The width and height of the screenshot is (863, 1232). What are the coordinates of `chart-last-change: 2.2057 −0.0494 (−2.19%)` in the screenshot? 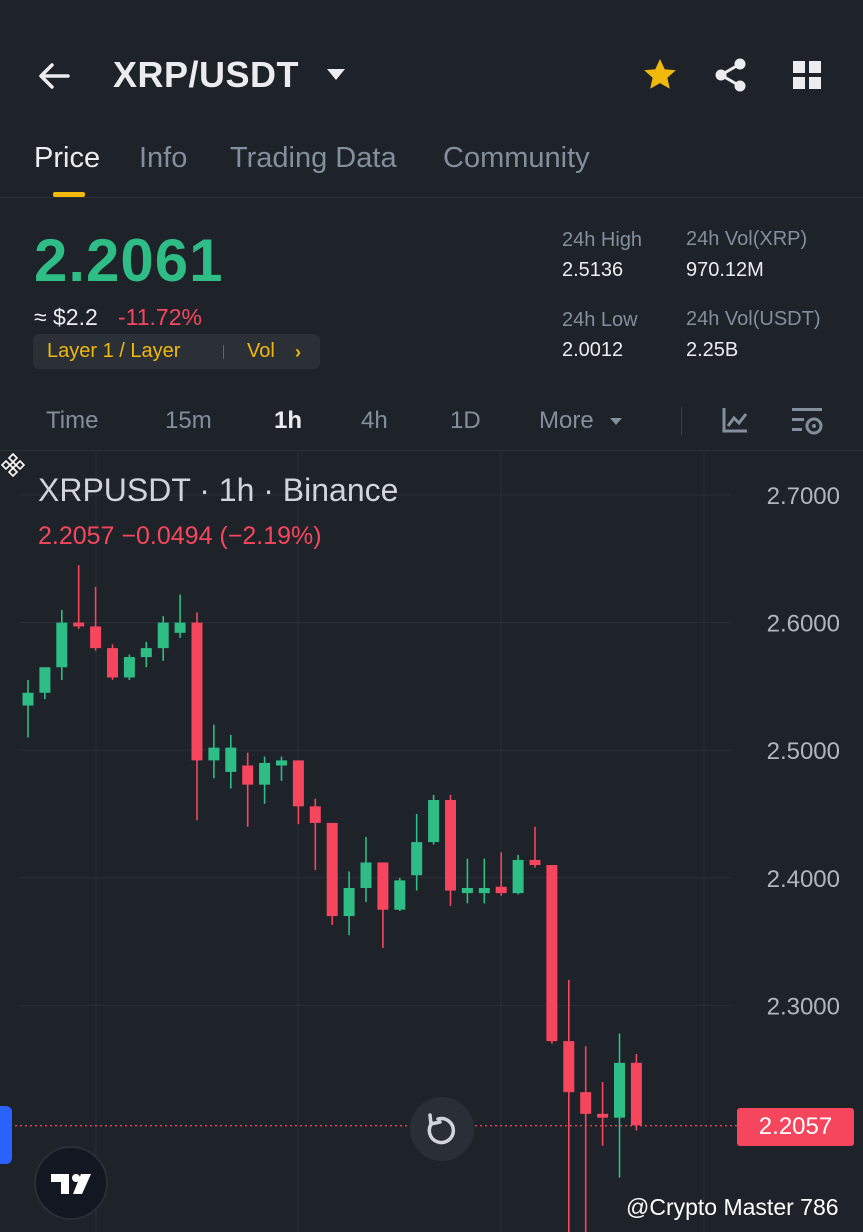 It's located at (180, 536).